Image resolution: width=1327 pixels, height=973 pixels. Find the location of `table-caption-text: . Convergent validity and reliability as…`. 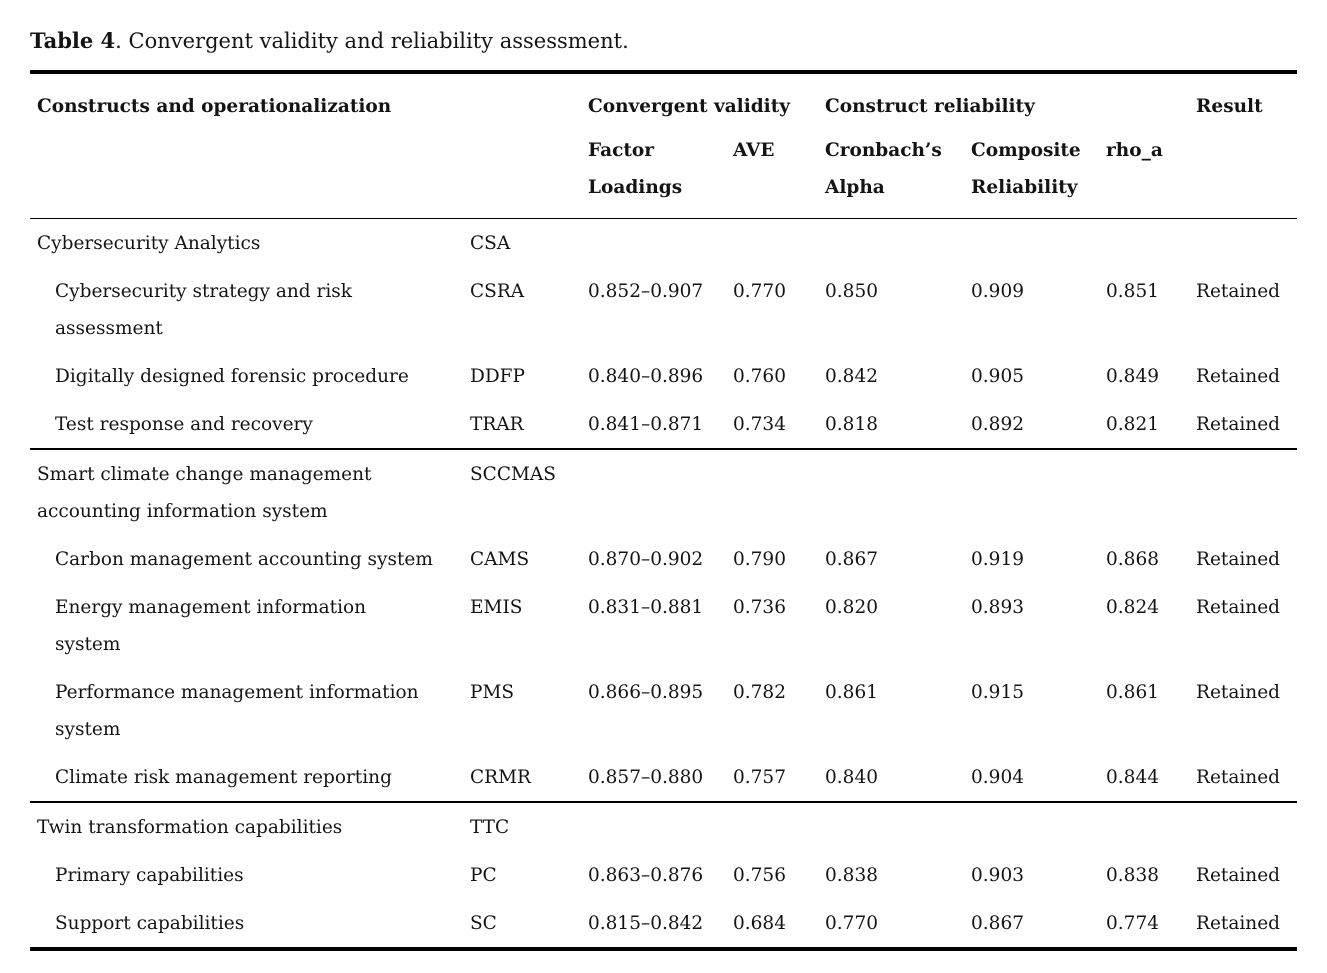

table-caption-text: . Convergent validity and reliability as… is located at coordinates (372, 41).